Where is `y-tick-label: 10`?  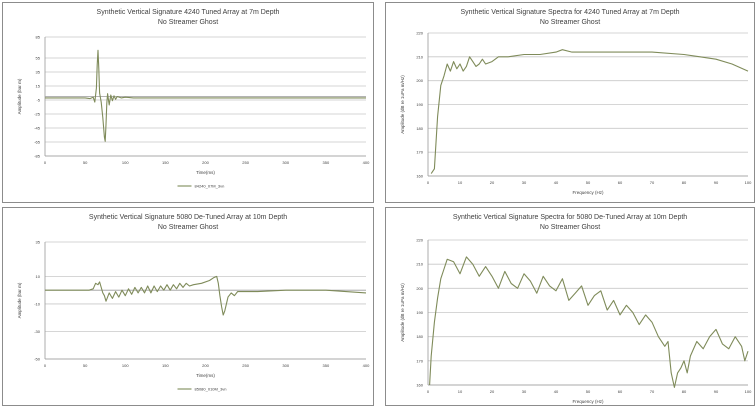 y-tick-label: 10 is located at coordinates (38, 276).